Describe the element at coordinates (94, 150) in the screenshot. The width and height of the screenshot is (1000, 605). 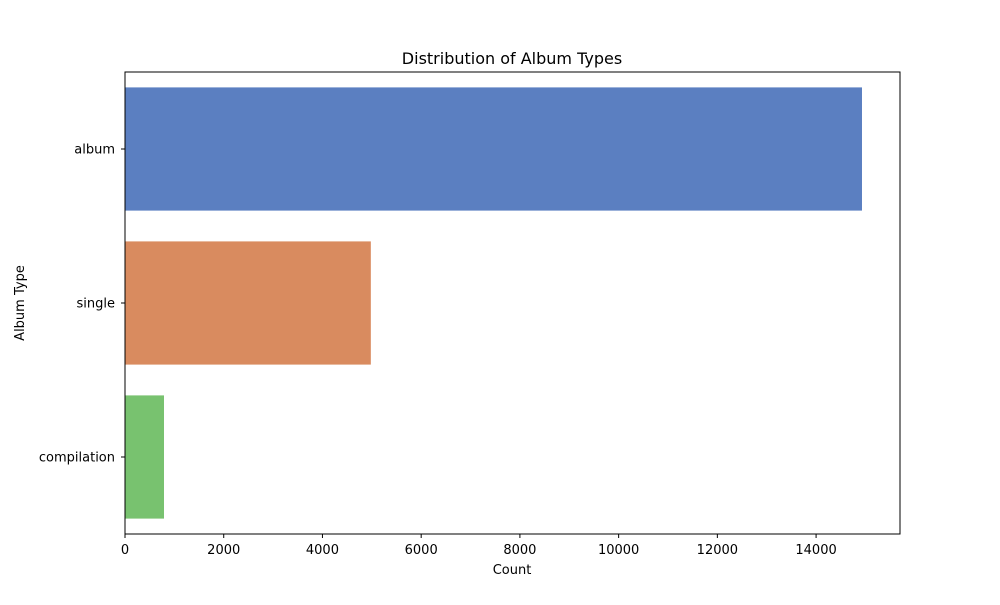
I see `y-tick-label: album` at that location.